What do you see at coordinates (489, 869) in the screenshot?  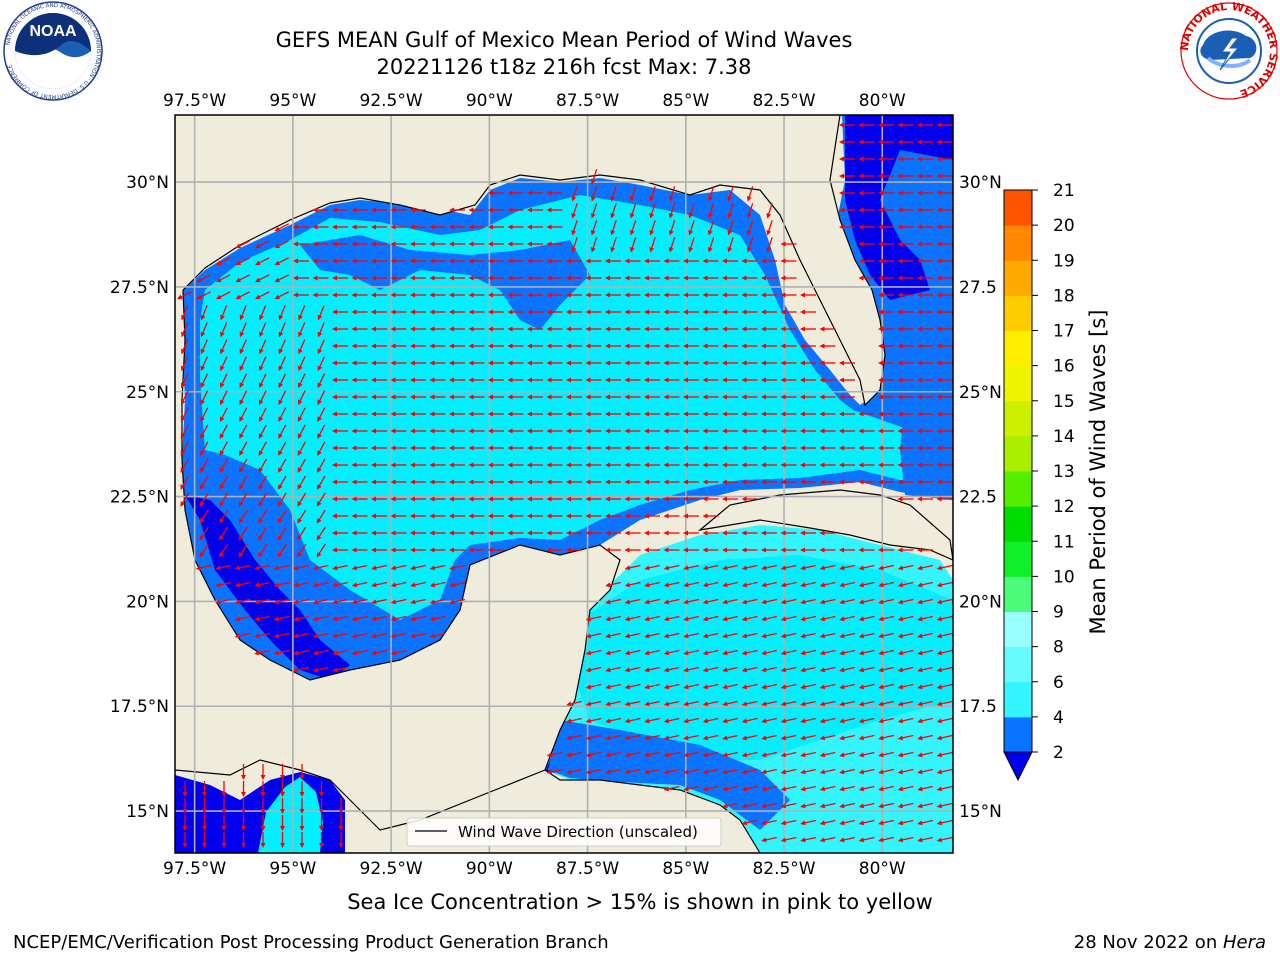 I see `lon-tick-label-bottom: 90°W` at bounding box center [489, 869].